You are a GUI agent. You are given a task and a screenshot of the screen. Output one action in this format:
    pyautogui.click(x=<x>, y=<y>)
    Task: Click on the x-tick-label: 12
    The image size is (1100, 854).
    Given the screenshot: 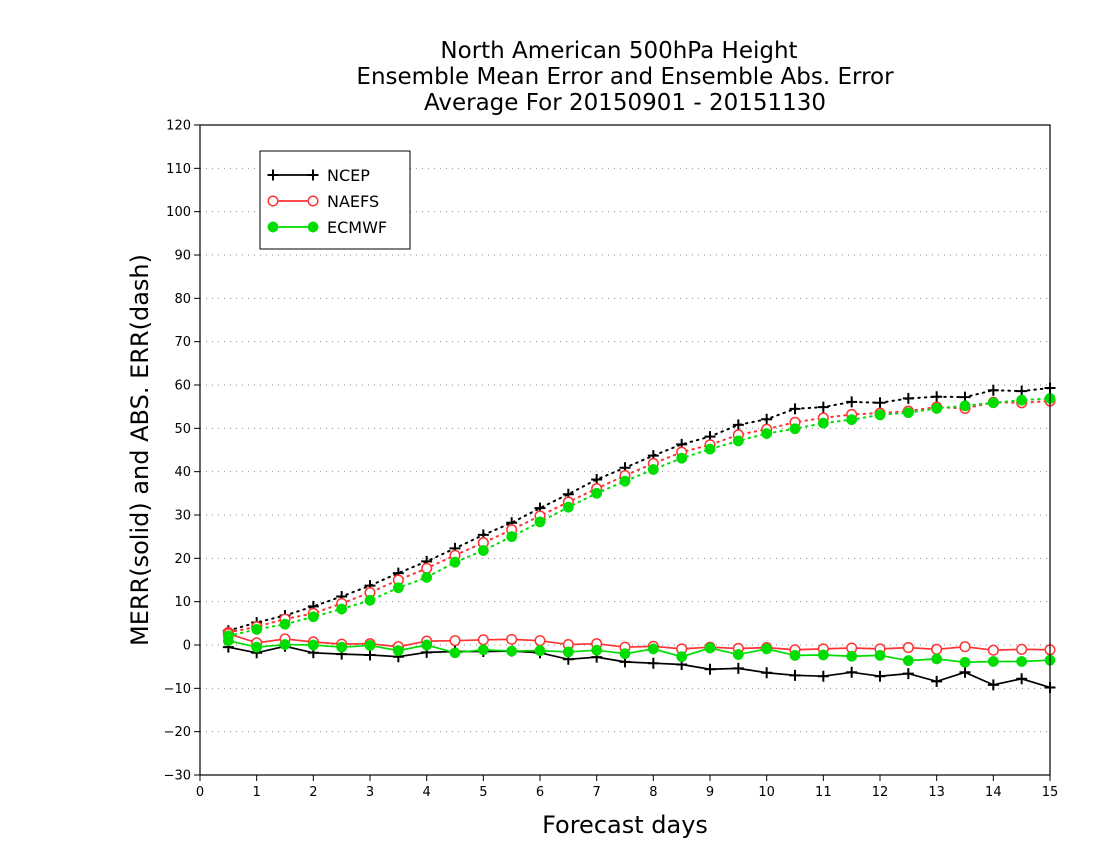 What is the action you would take?
    pyautogui.click(x=880, y=792)
    